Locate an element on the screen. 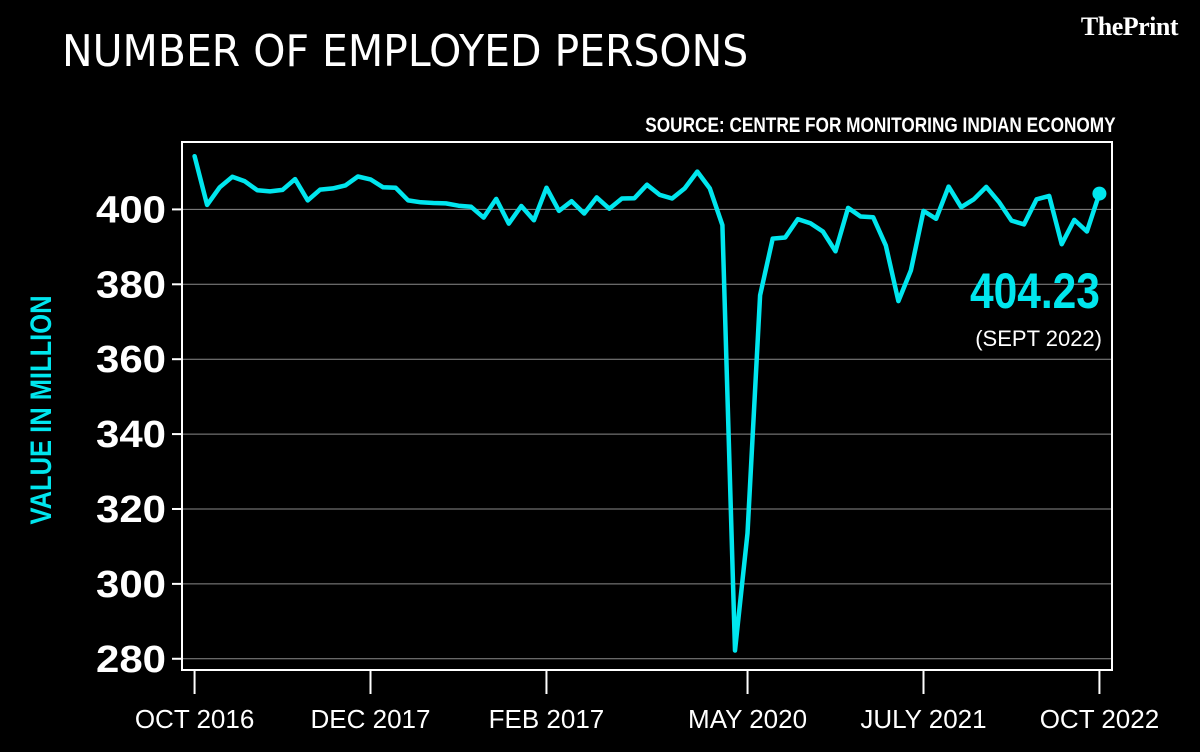  y-tick-label: 380 is located at coordinates (131, 285).